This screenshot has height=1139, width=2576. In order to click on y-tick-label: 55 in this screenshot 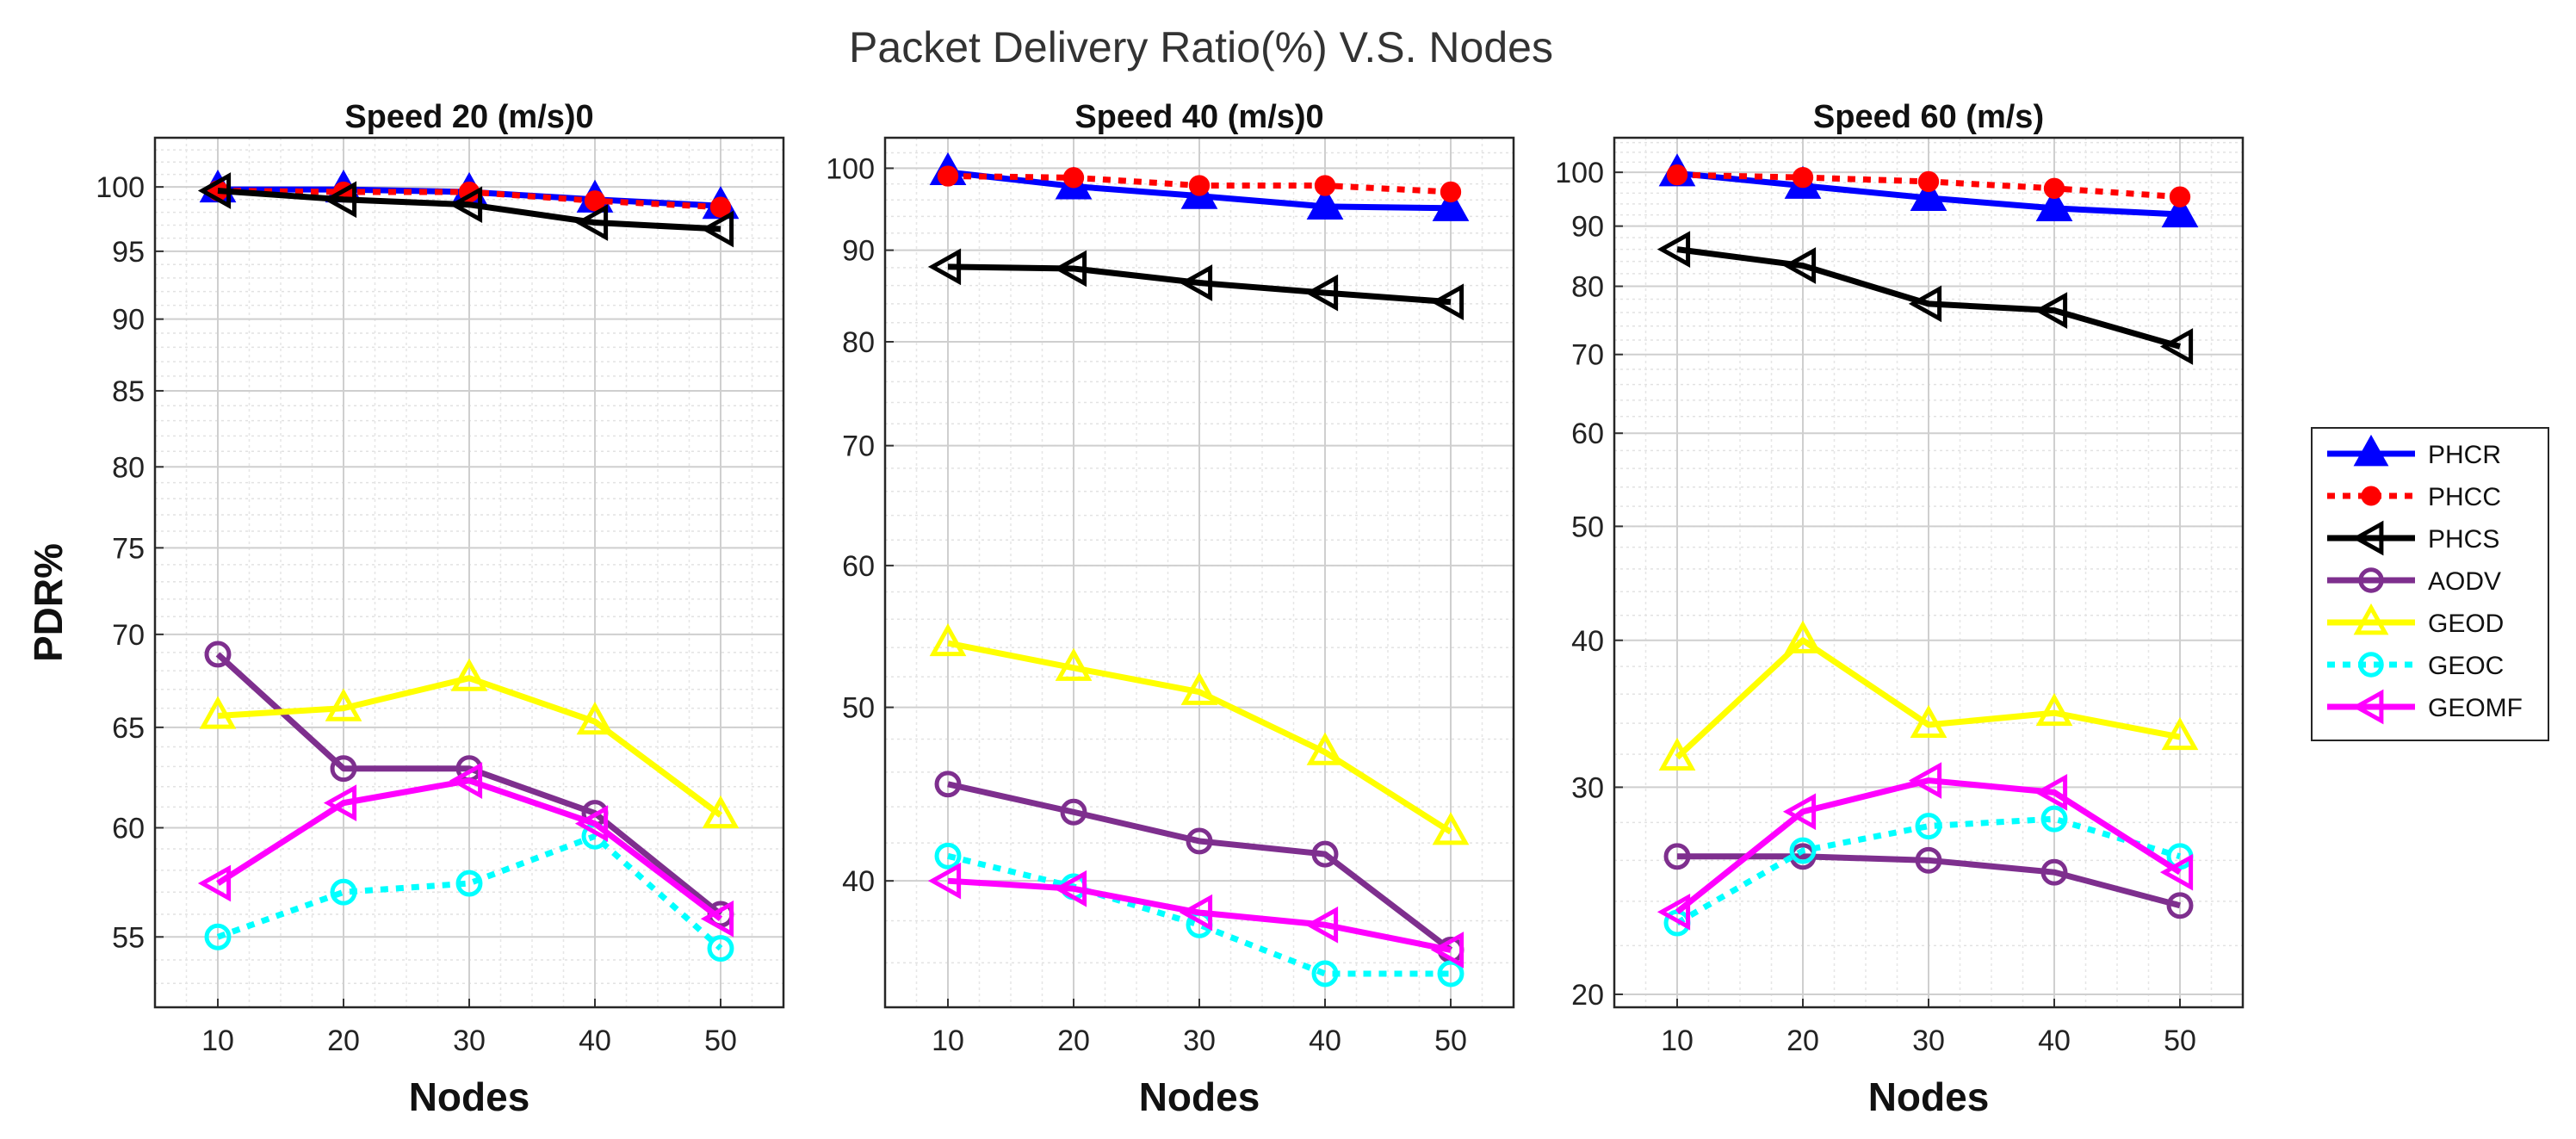, I will do `click(129, 938)`.